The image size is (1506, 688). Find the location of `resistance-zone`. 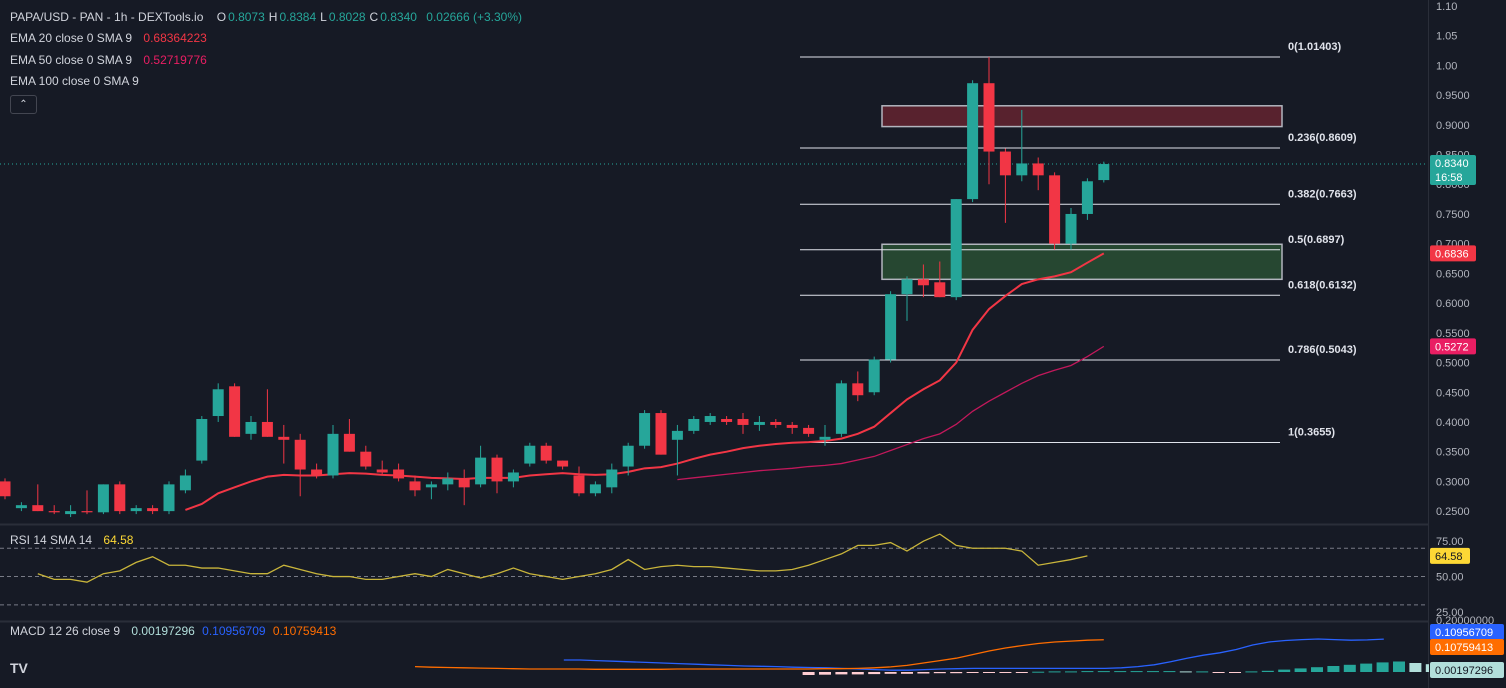

resistance-zone is located at coordinates (1082, 116).